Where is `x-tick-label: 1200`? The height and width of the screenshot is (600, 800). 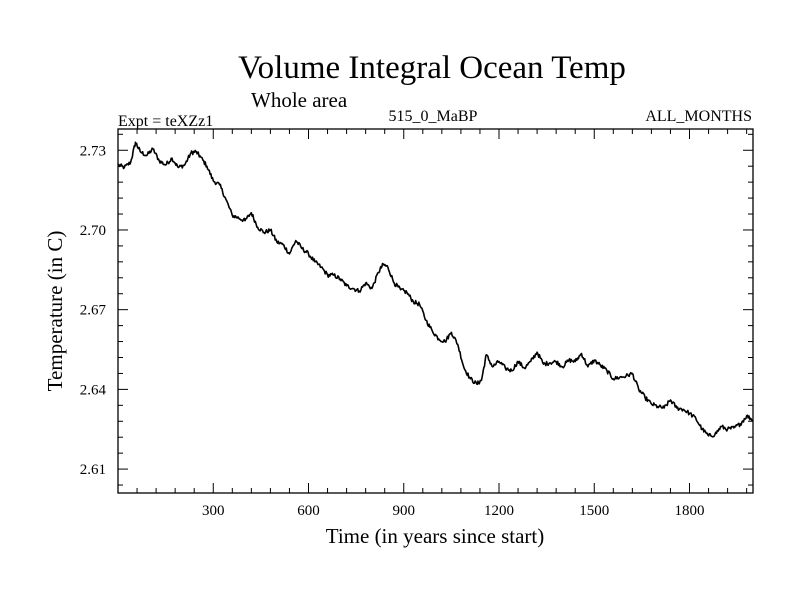
x-tick-label: 1200 is located at coordinates (499, 511).